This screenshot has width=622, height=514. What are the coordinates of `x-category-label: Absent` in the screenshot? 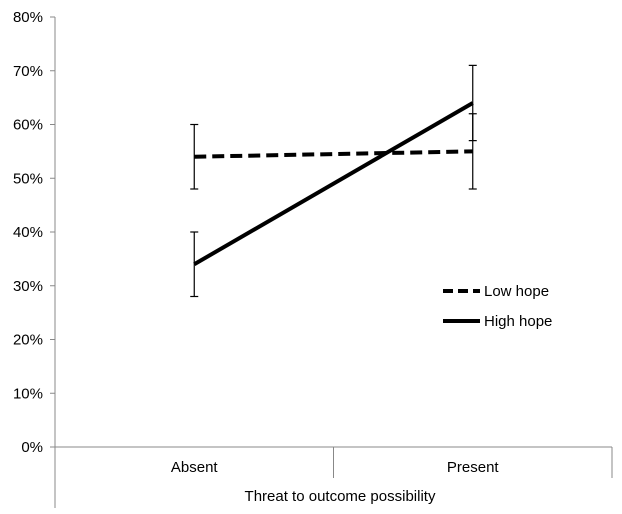 It's located at (195, 467).